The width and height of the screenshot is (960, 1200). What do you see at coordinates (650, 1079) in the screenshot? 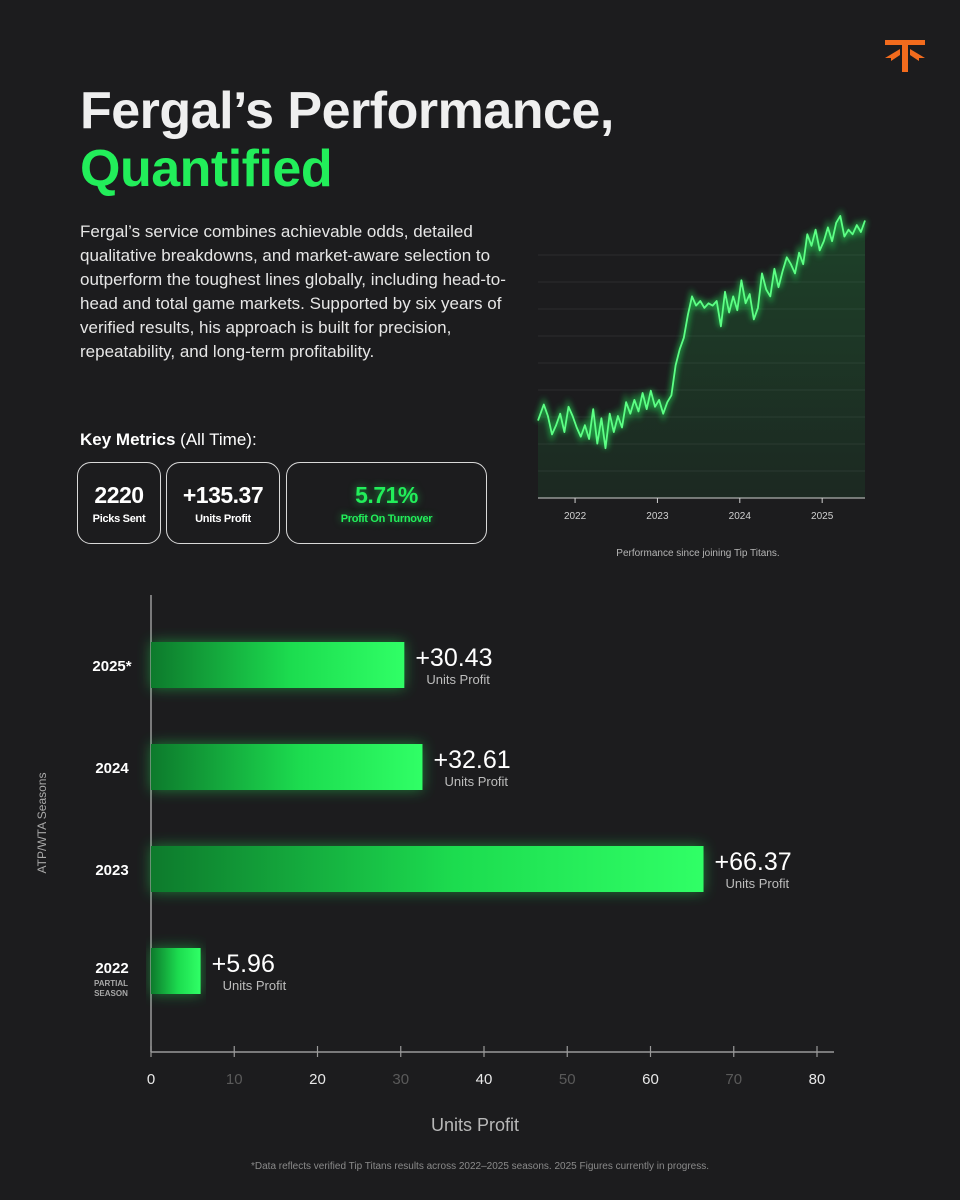
I see `bar-chart-tick-label: 60` at bounding box center [650, 1079].